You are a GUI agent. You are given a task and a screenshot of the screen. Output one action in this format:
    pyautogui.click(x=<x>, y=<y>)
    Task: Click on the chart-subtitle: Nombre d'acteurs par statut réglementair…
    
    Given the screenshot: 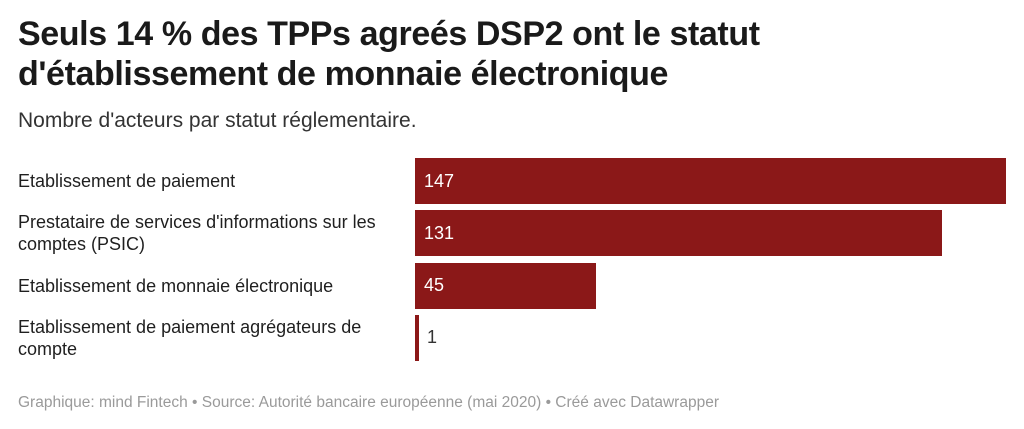 What is the action you would take?
    pyautogui.click(x=217, y=120)
    